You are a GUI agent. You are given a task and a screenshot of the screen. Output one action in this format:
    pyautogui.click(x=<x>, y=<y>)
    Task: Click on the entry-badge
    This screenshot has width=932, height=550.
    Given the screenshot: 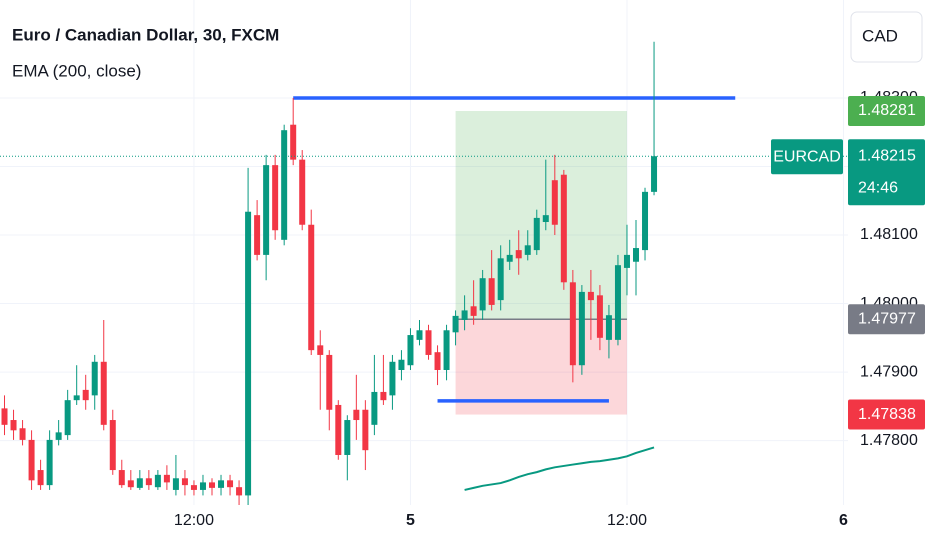 What is the action you would take?
    pyautogui.click(x=886, y=319)
    